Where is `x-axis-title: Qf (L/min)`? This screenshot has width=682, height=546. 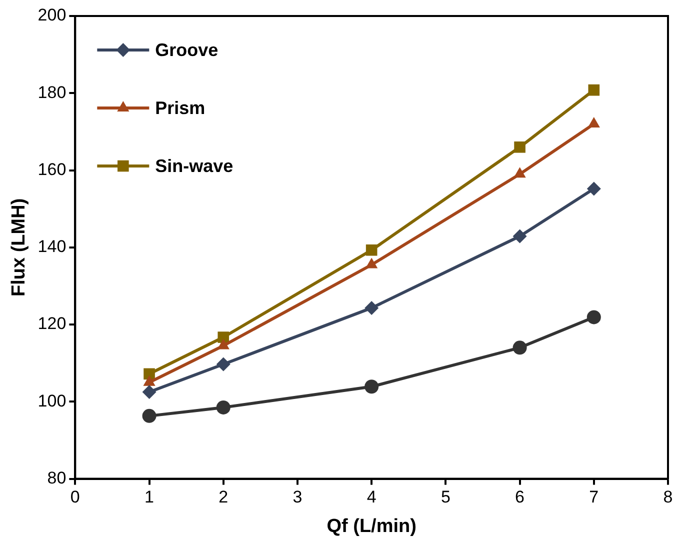
x-axis-title: Qf (L/min) is located at coordinates (371, 526).